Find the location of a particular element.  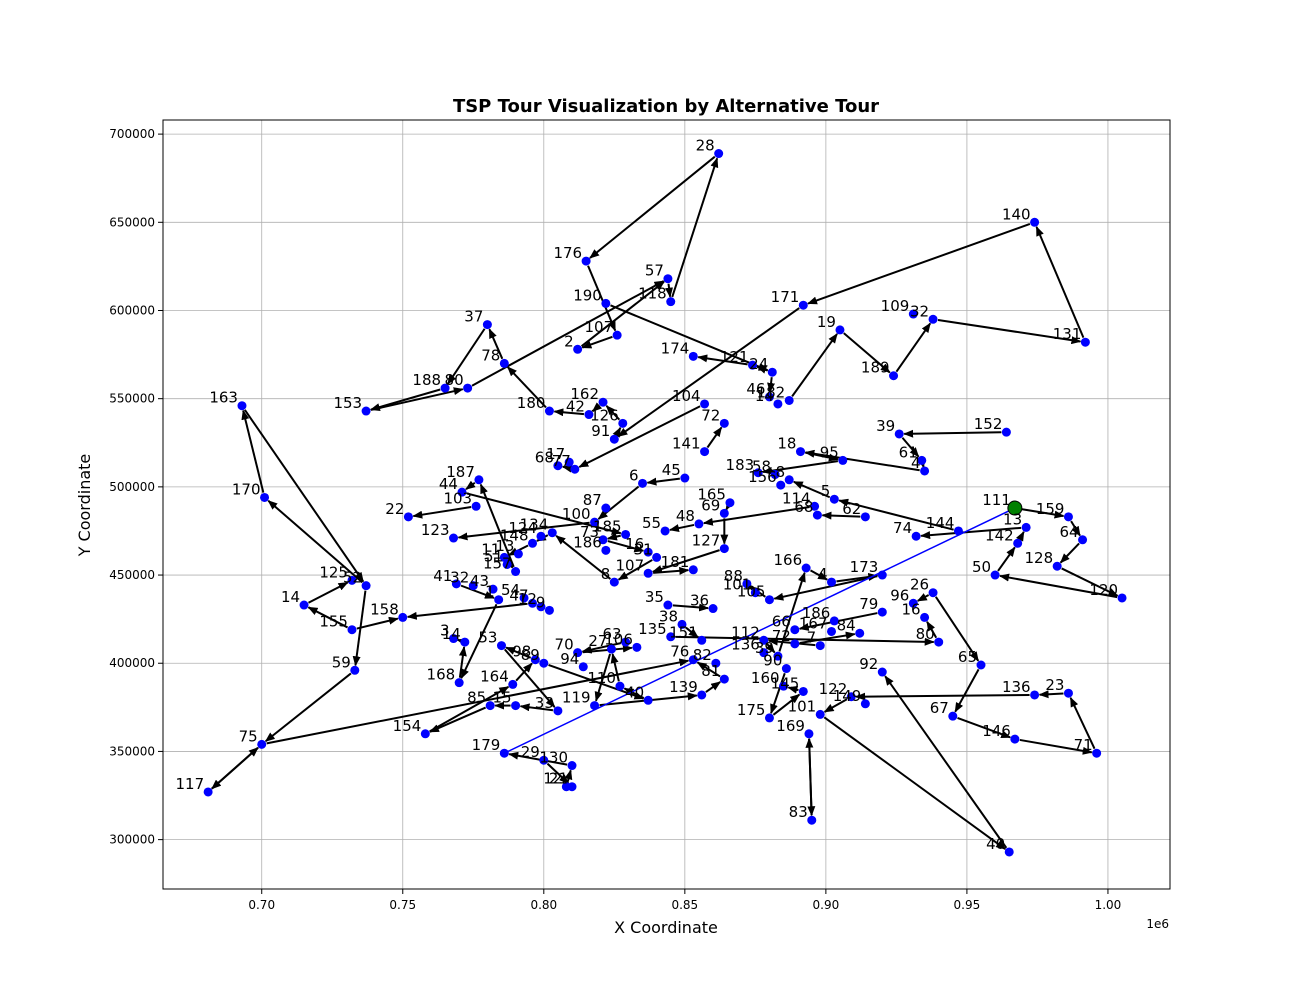

city-label: 96 is located at coordinates (899, 595).